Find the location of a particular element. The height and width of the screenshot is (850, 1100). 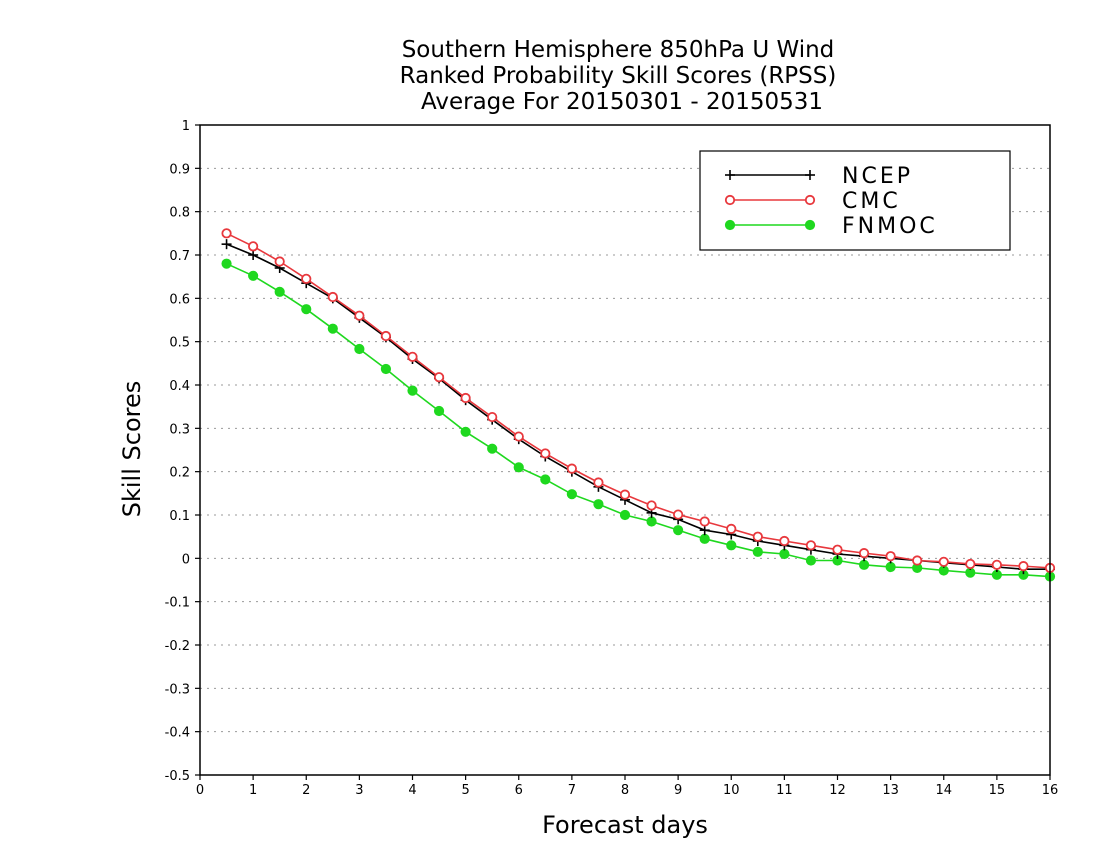

y-tick-label: 0 is located at coordinates (186, 559).